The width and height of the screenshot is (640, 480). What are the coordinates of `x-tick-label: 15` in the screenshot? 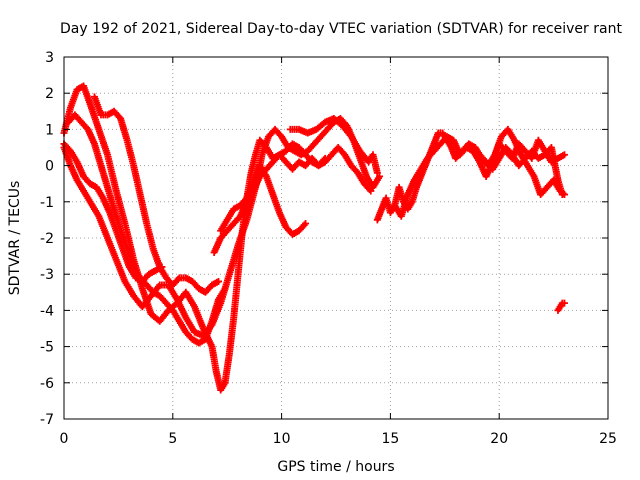 It's located at (390, 439).